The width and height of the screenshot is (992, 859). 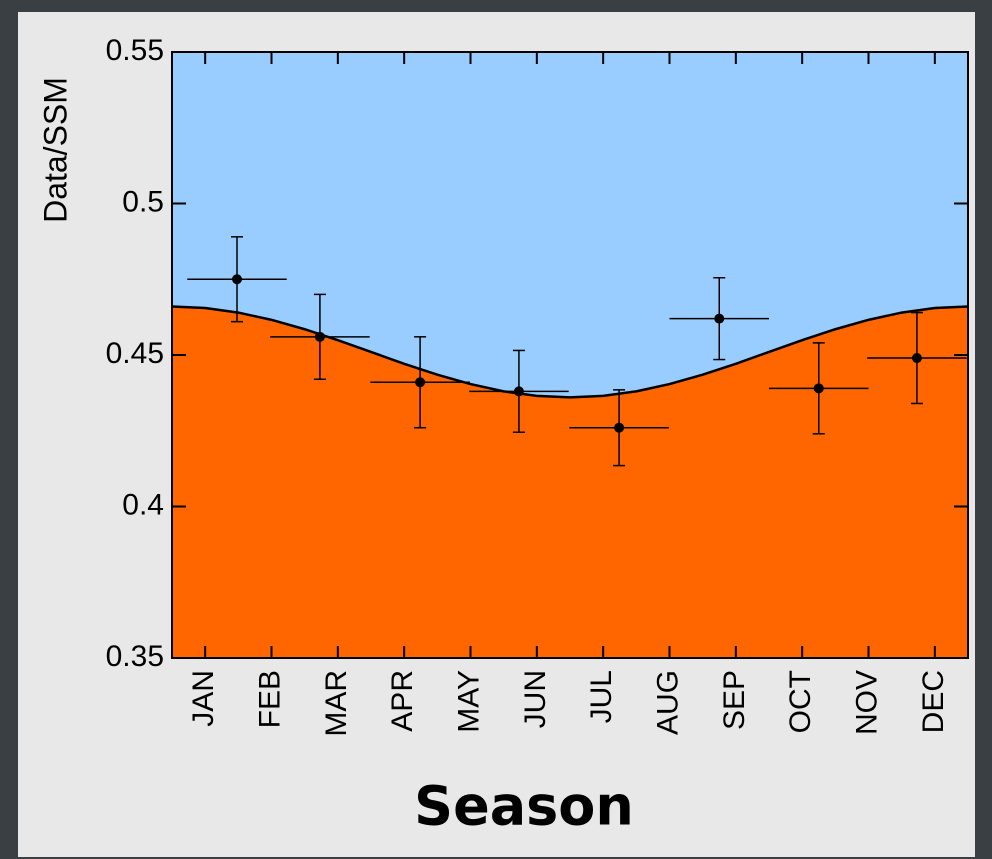 I want to click on y-tick-label: 0.55, so click(x=135, y=50).